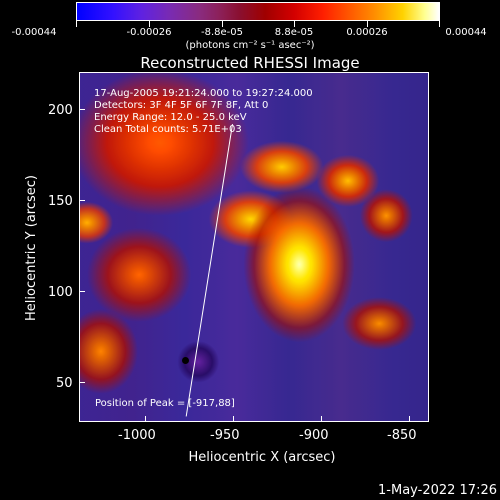  What do you see at coordinates (262, 457) in the screenshot?
I see `x-axis-title: Heliocentric X (arcsec)` at bounding box center [262, 457].